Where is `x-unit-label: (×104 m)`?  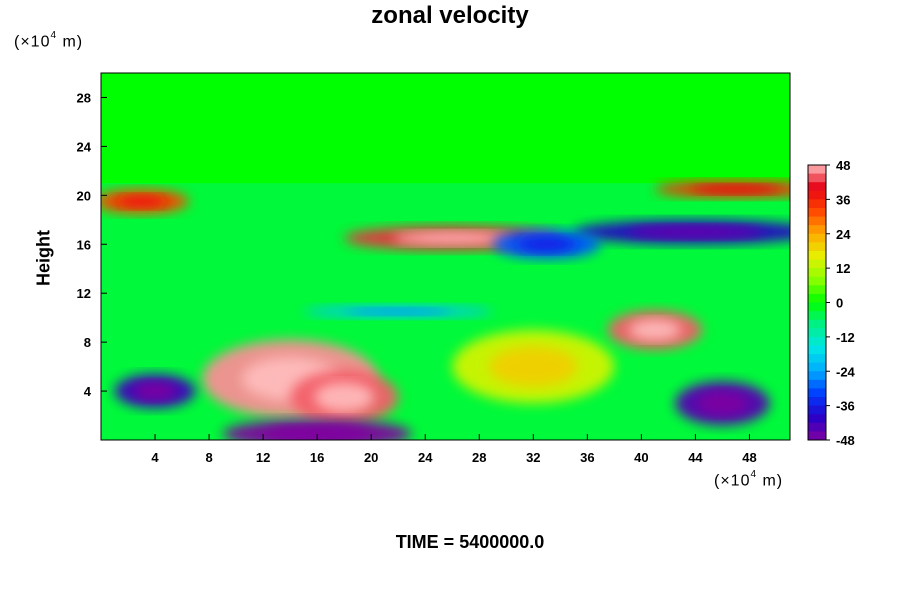
x-unit-label: (×104 m) is located at coordinates (749, 479).